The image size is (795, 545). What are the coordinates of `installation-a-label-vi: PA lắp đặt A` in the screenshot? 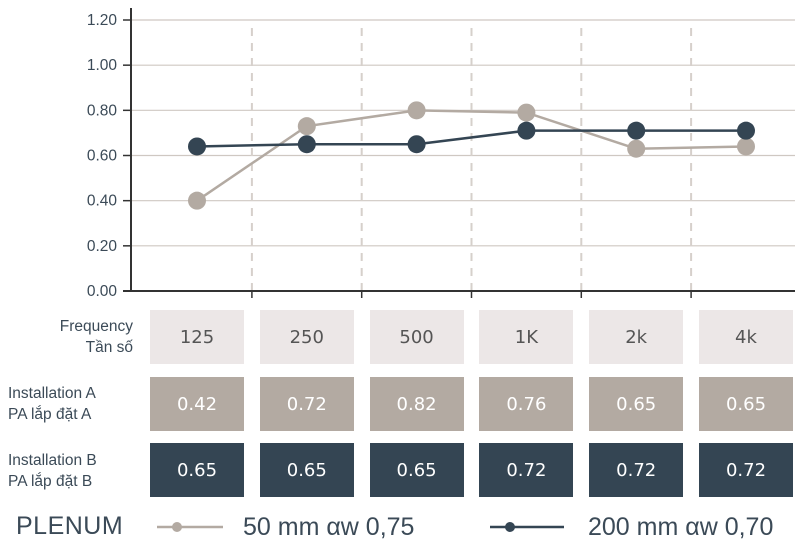 It's located at (50, 414).